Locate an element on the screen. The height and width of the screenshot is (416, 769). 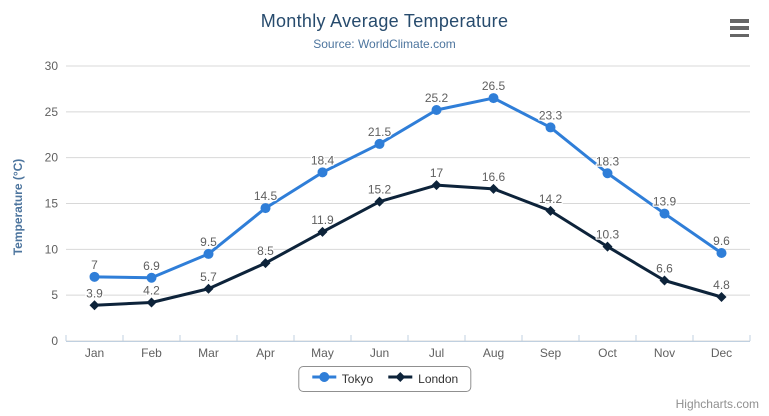
data-label: 14.2 is located at coordinates (551, 199).